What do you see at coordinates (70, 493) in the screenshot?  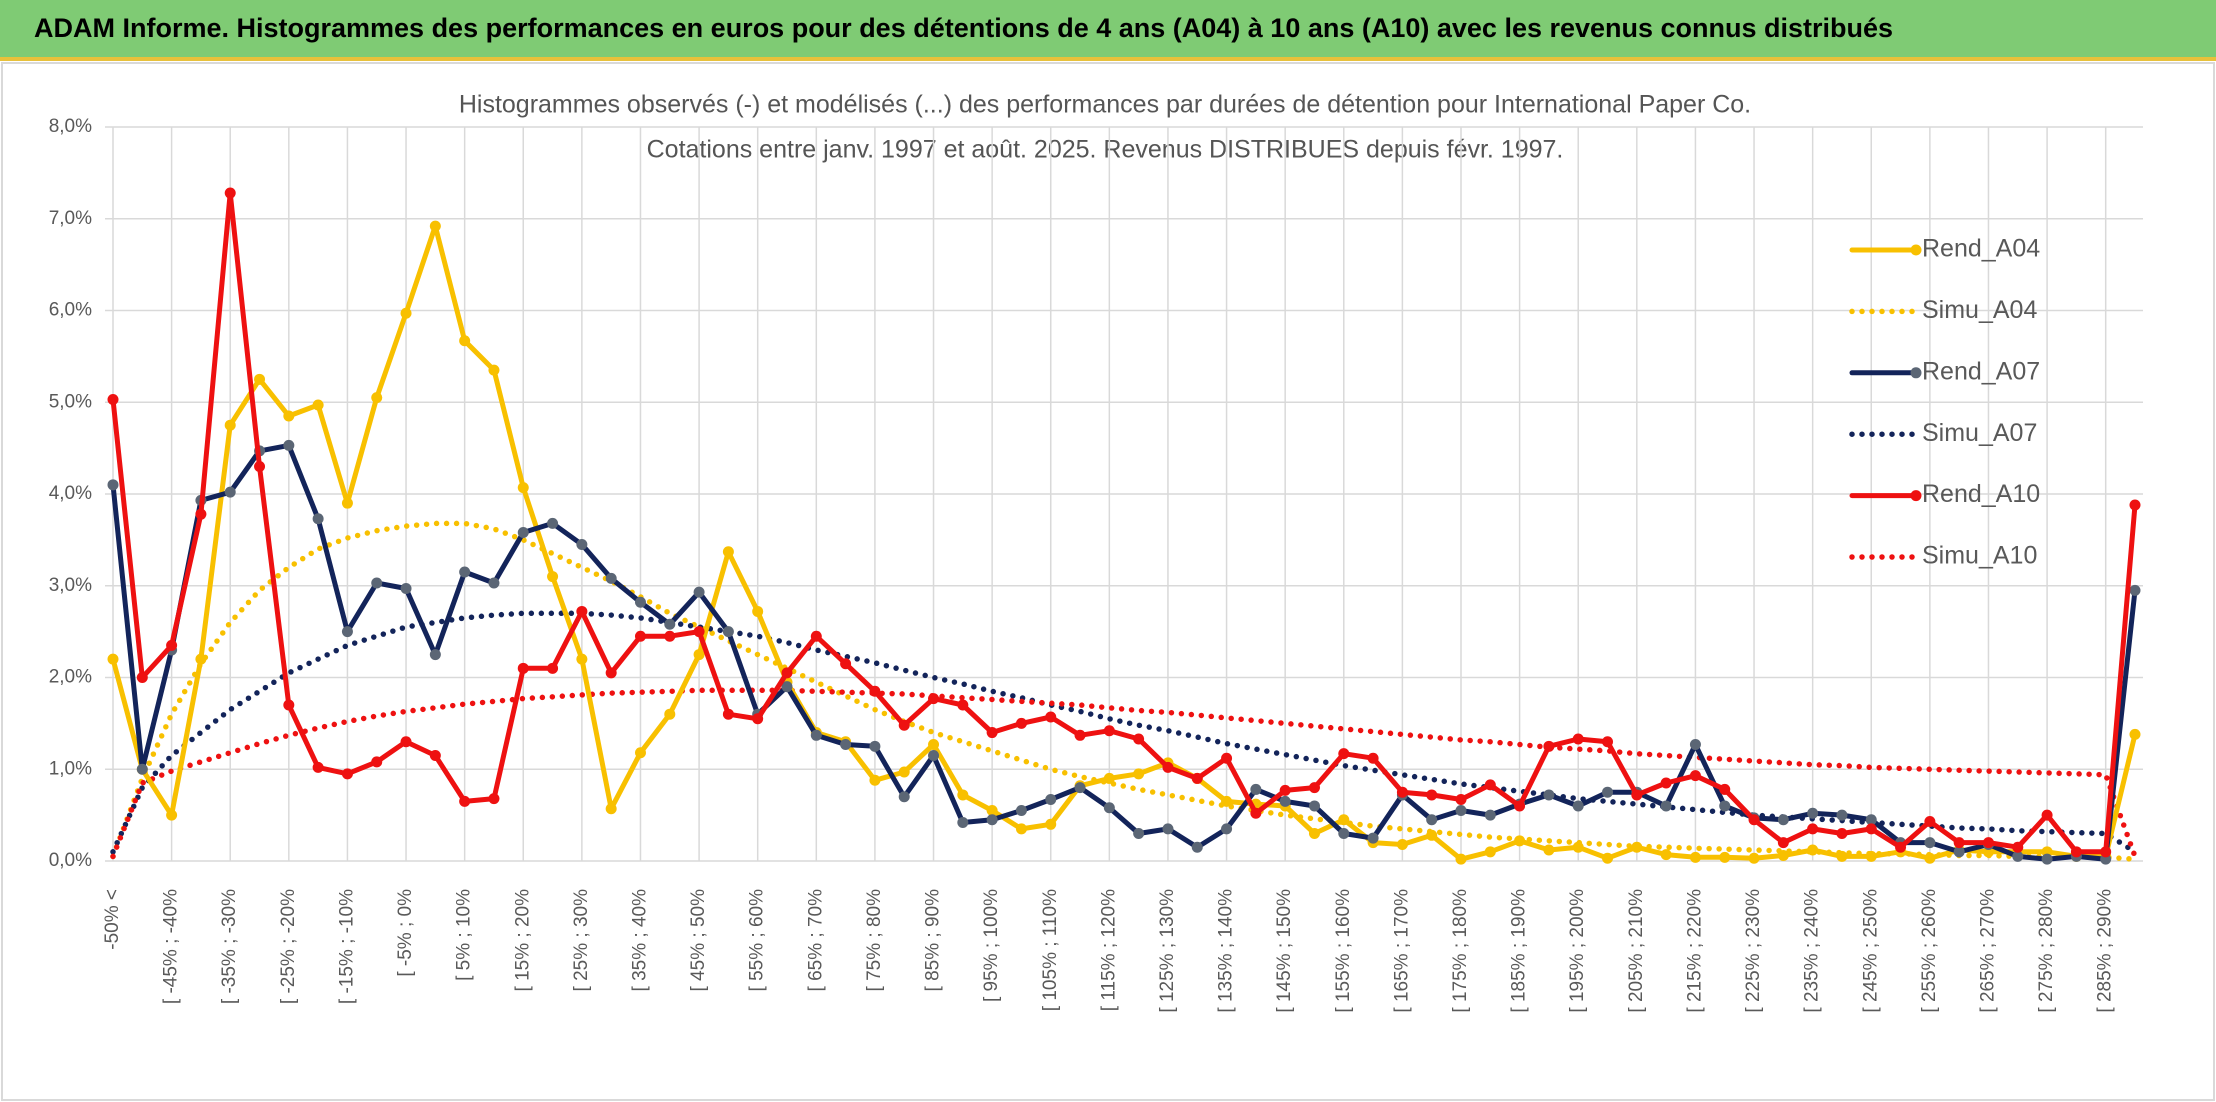 I see `y-tick-label: 4,0%` at bounding box center [70, 493].